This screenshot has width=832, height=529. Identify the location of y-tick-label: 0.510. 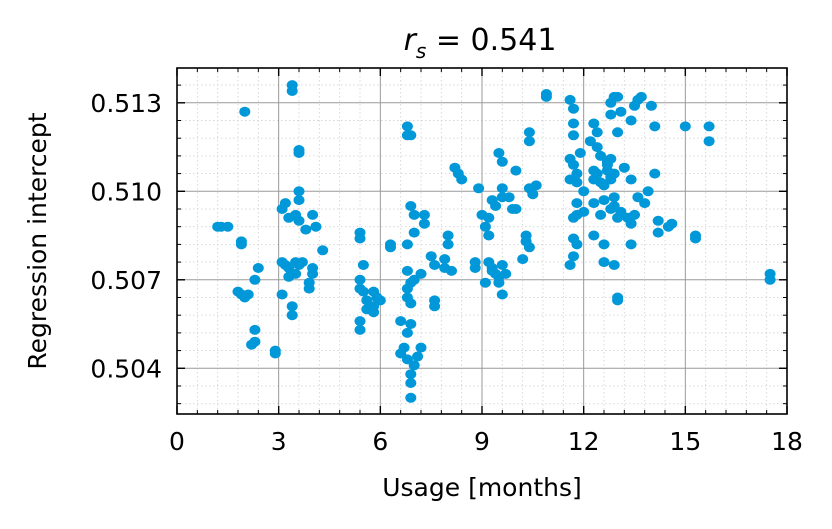
(126, 191).